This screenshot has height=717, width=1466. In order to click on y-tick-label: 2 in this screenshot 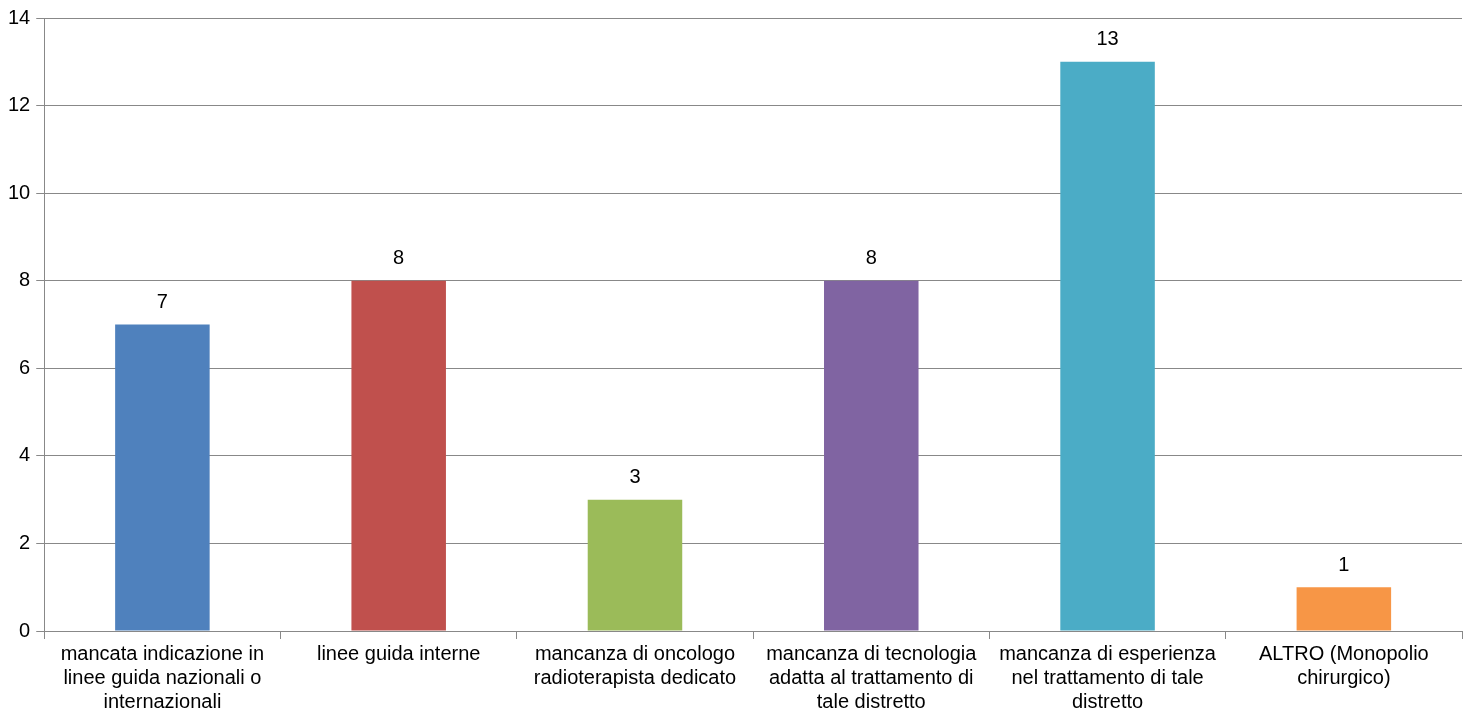, I will do `click(25, 541)`.